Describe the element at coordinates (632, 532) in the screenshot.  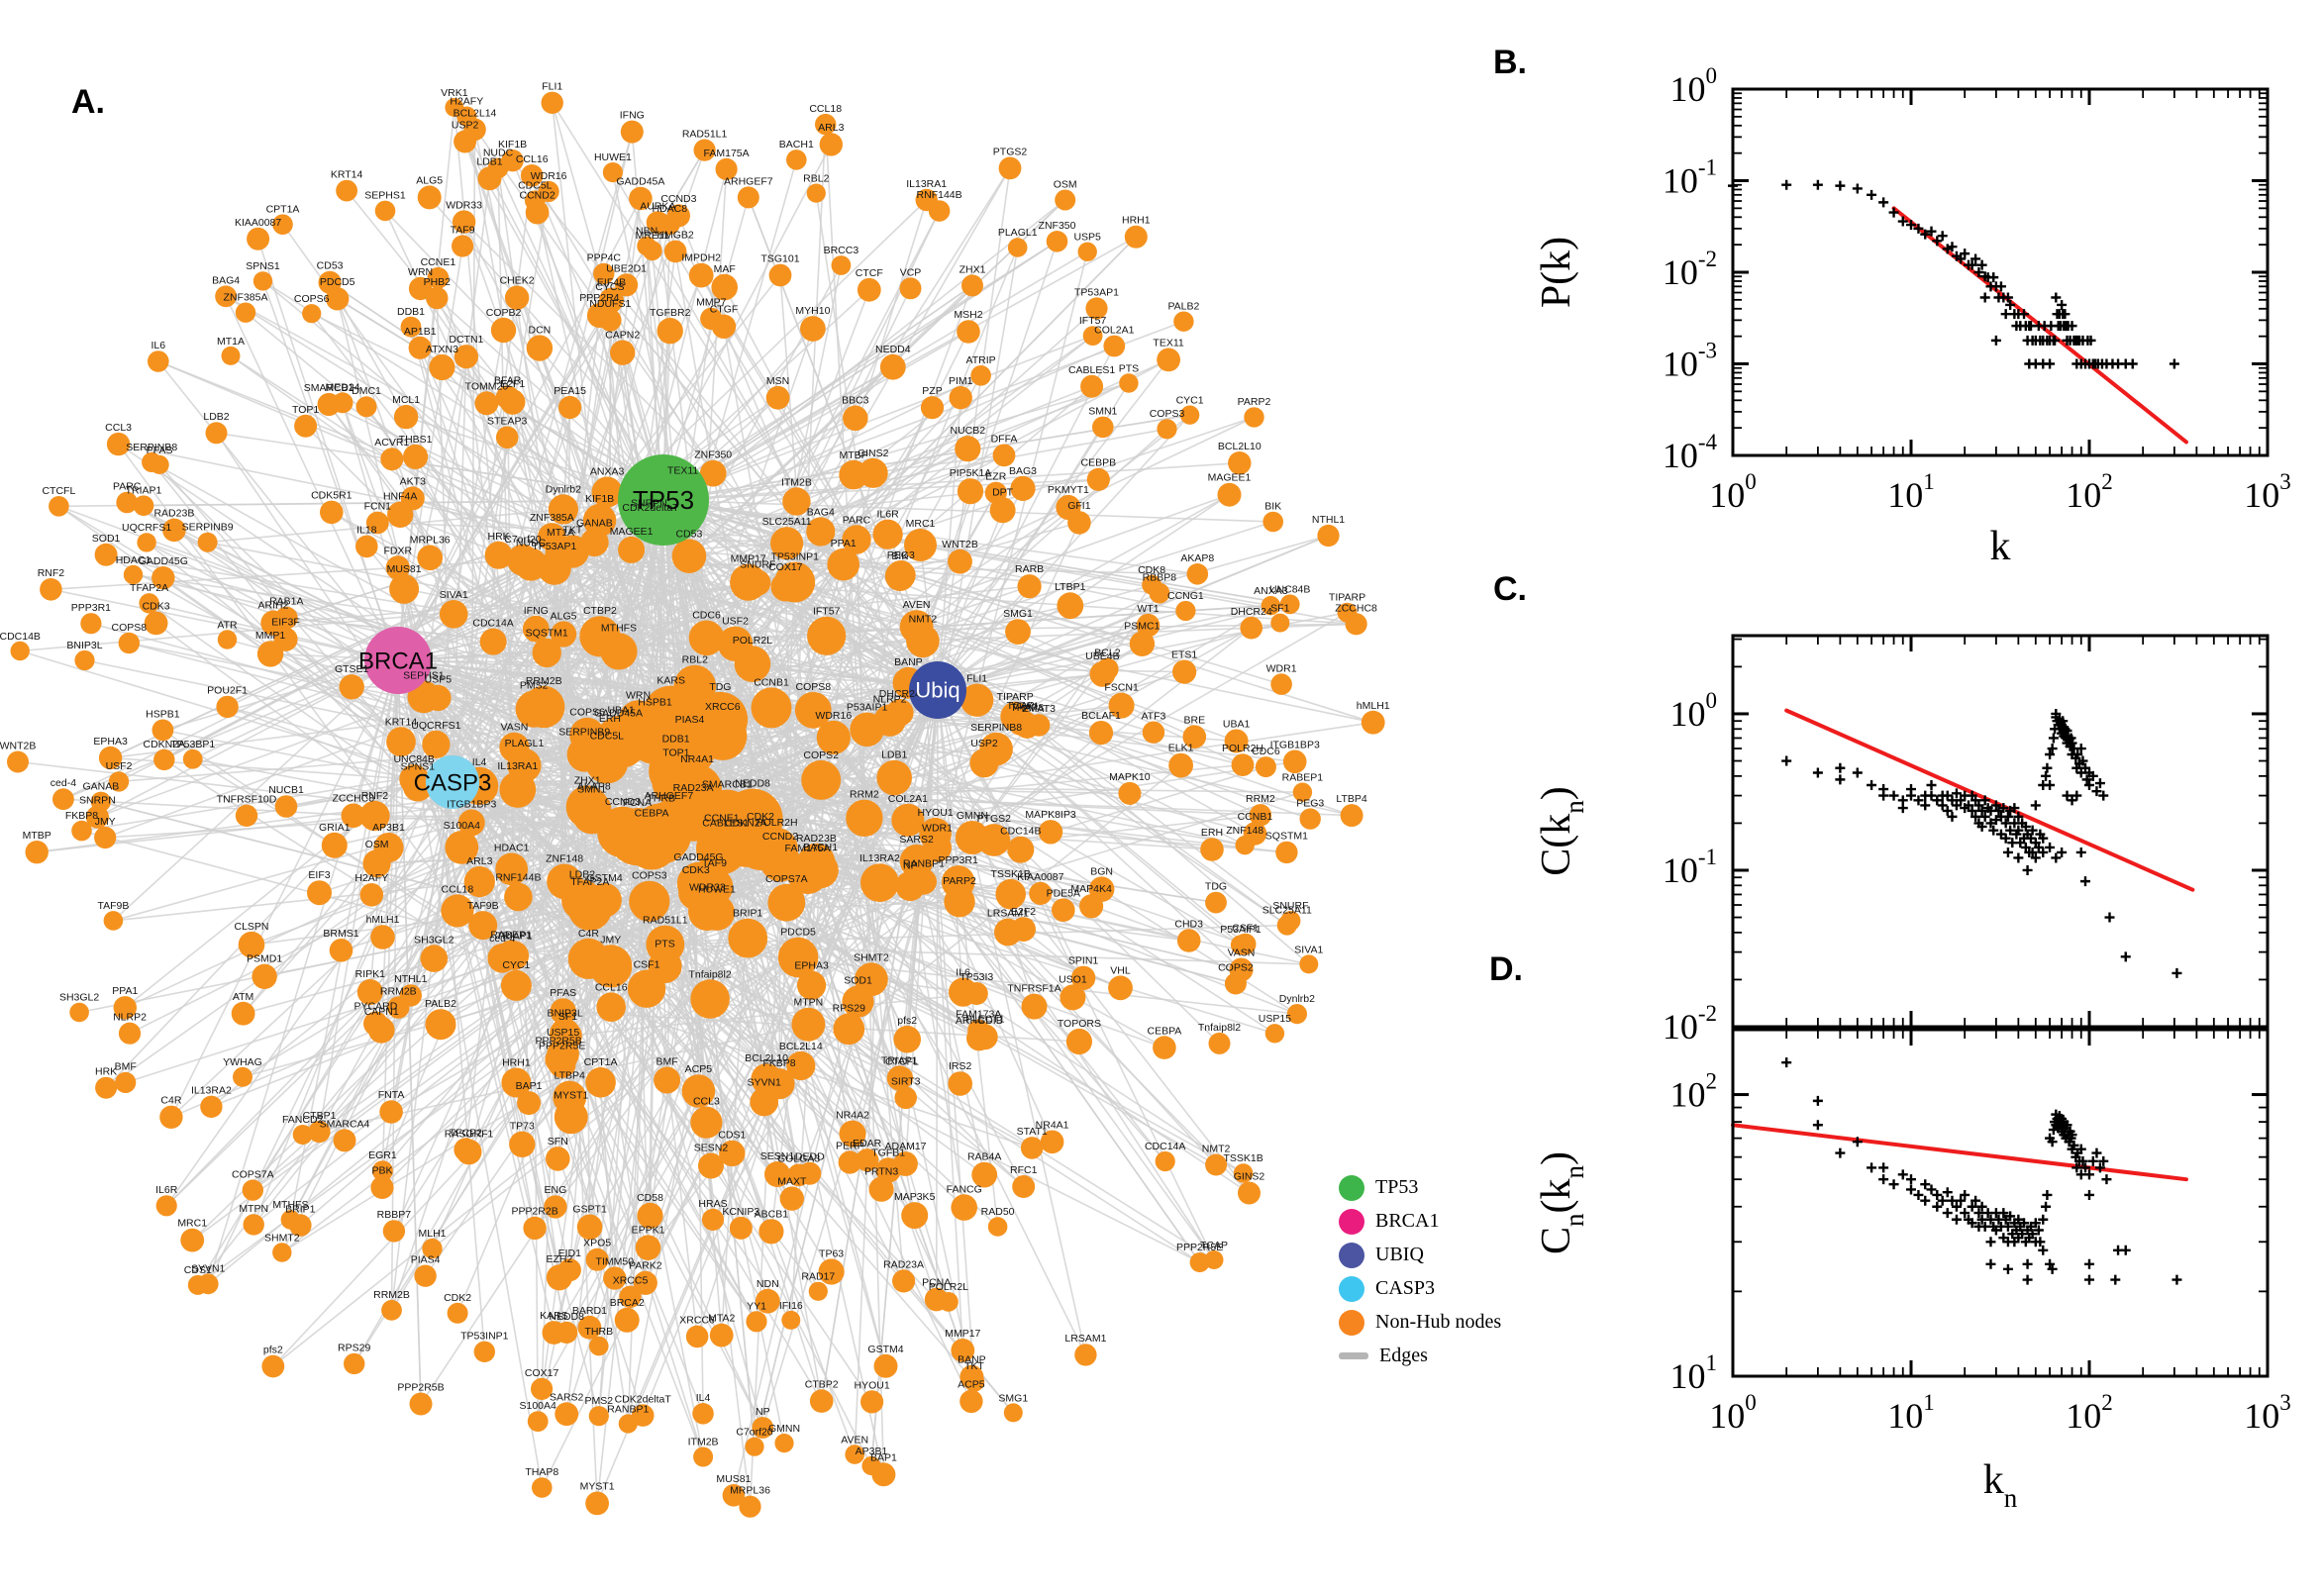
I see `svg-text: MAGEE1` at that location.